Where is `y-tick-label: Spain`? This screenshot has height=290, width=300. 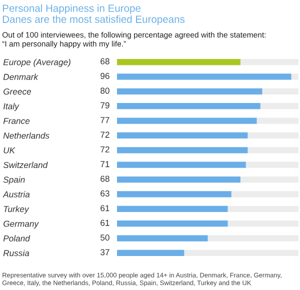 y-tick-label: Spain is located at coordinates (14, 180).